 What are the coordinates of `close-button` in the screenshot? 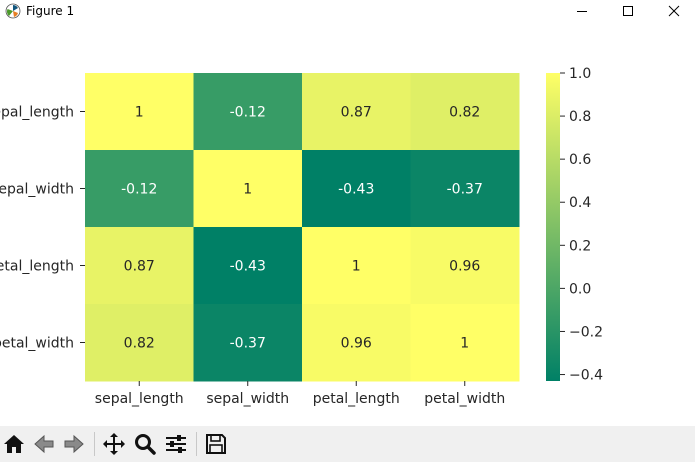 It's located at (673, 11).